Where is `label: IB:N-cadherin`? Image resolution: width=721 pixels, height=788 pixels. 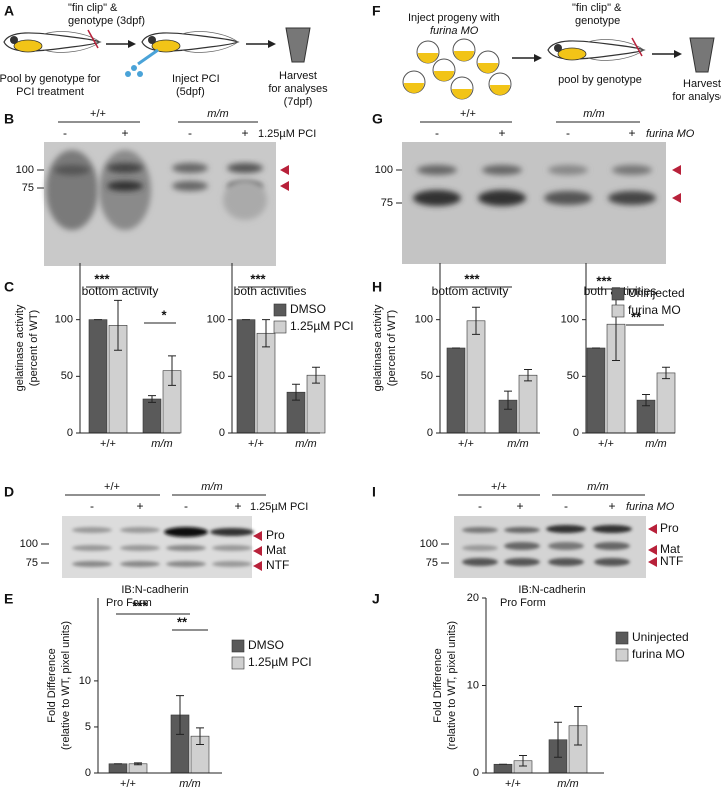 label: IB:N-cadherin is located at coordinates (154, 590).